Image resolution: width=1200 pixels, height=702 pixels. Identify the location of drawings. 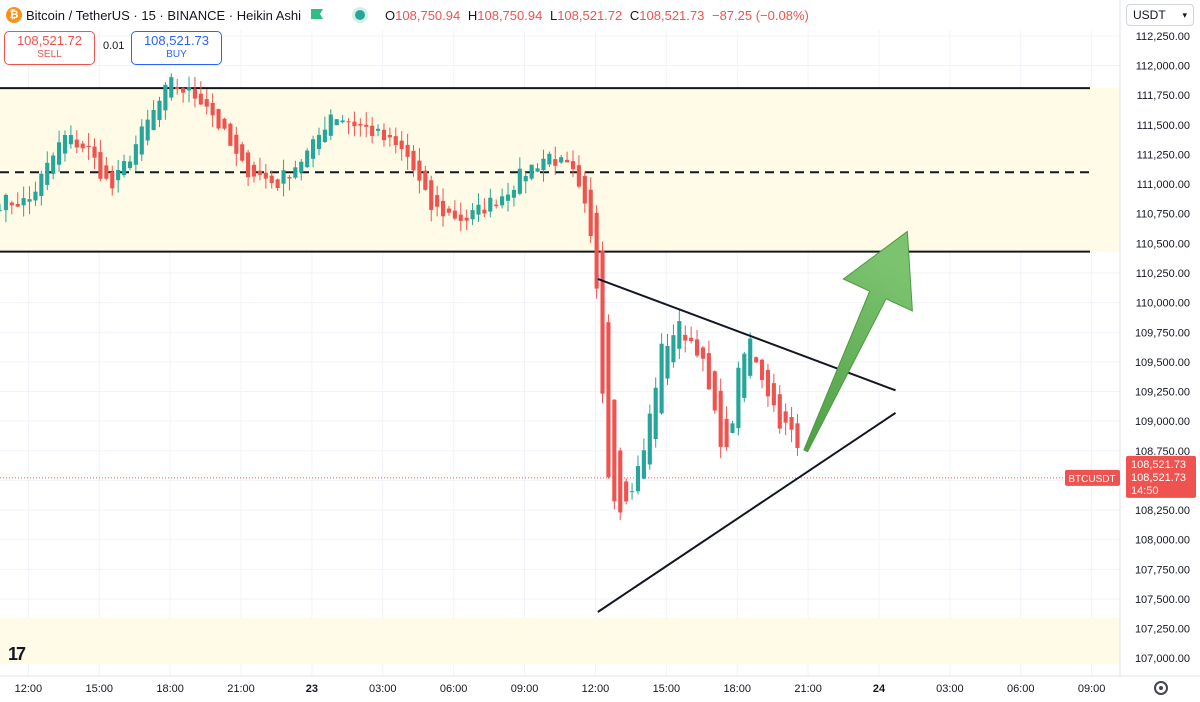
(755, 421).